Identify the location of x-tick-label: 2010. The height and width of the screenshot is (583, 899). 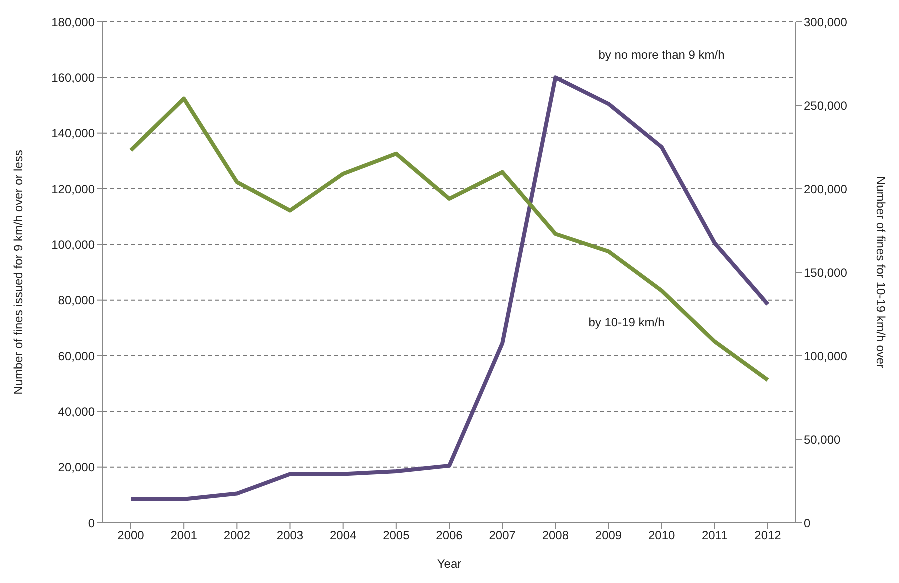
(662, 535).